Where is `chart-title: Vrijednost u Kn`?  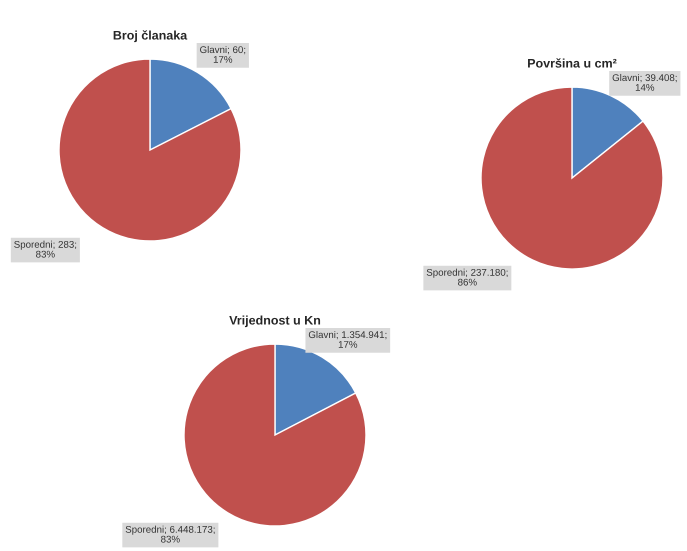
chart-title: Vrijednost u Kn is located at coordinates (274, 321).